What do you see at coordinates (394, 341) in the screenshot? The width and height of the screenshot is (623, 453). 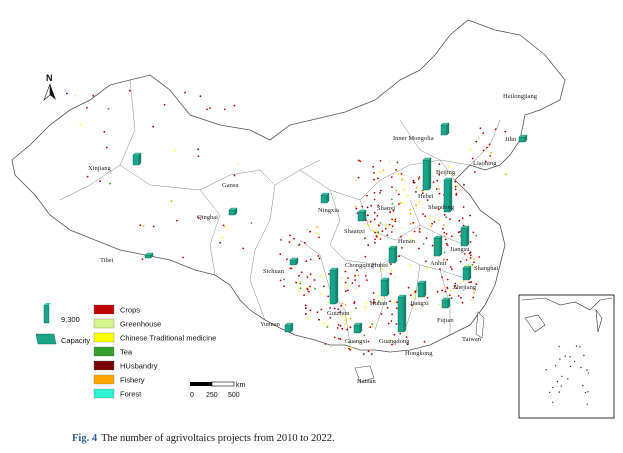 I see `label-guangdong: Guangdong` at bounding box center [394, 341].